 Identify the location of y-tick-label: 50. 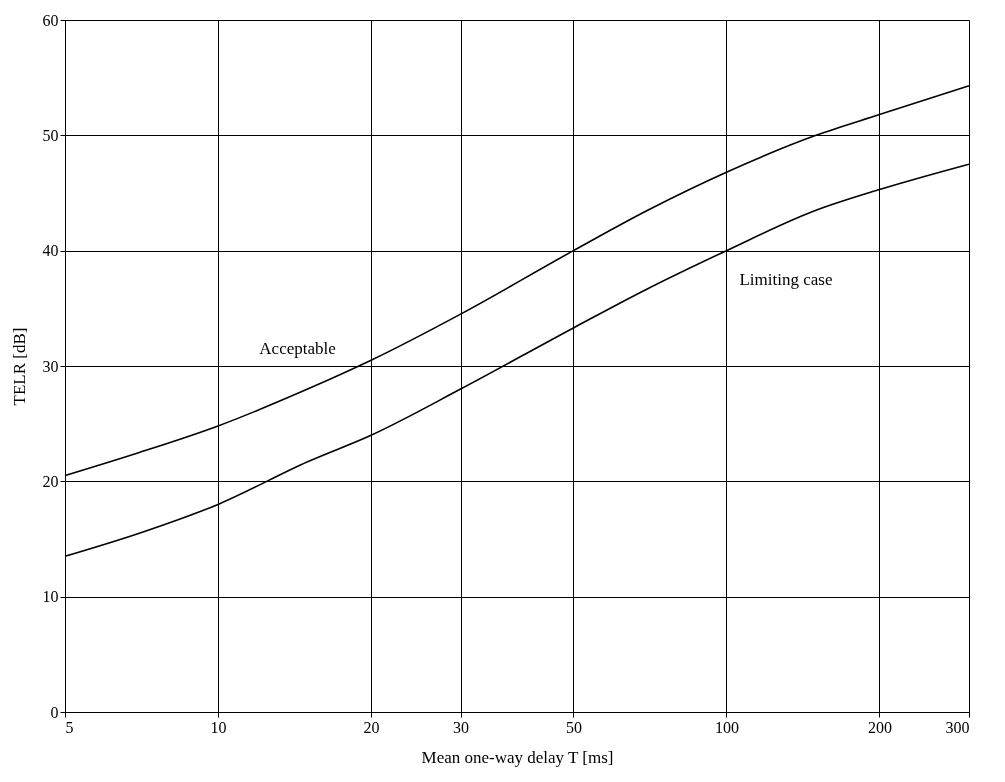
(50, 135).